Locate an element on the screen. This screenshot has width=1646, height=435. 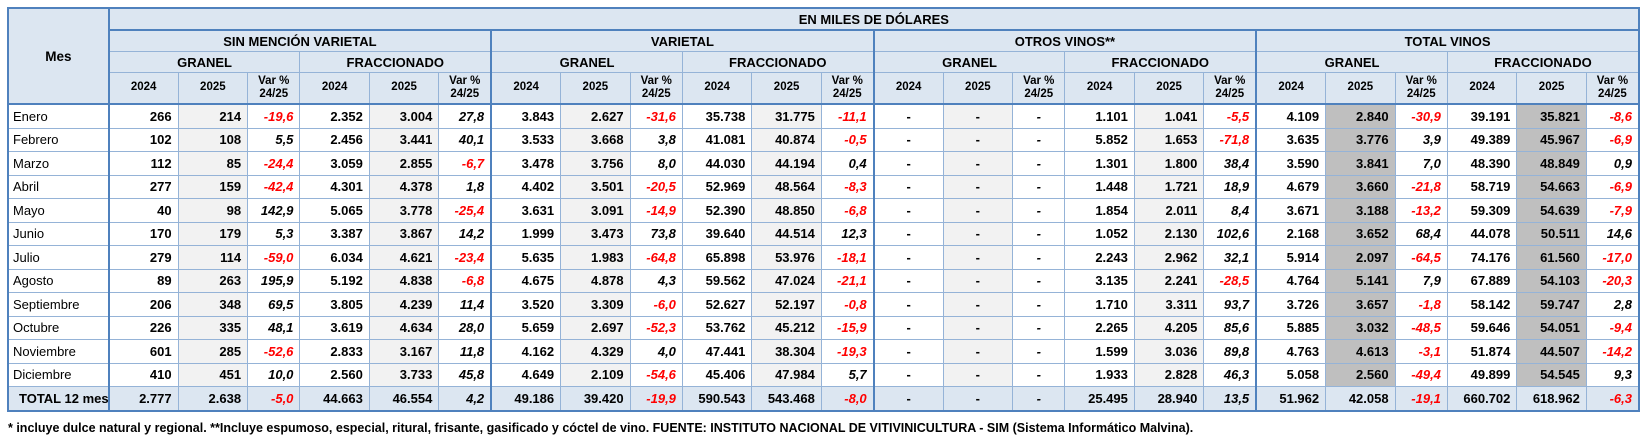
table-cell: 45.406 is located at coordinates (717, 374).